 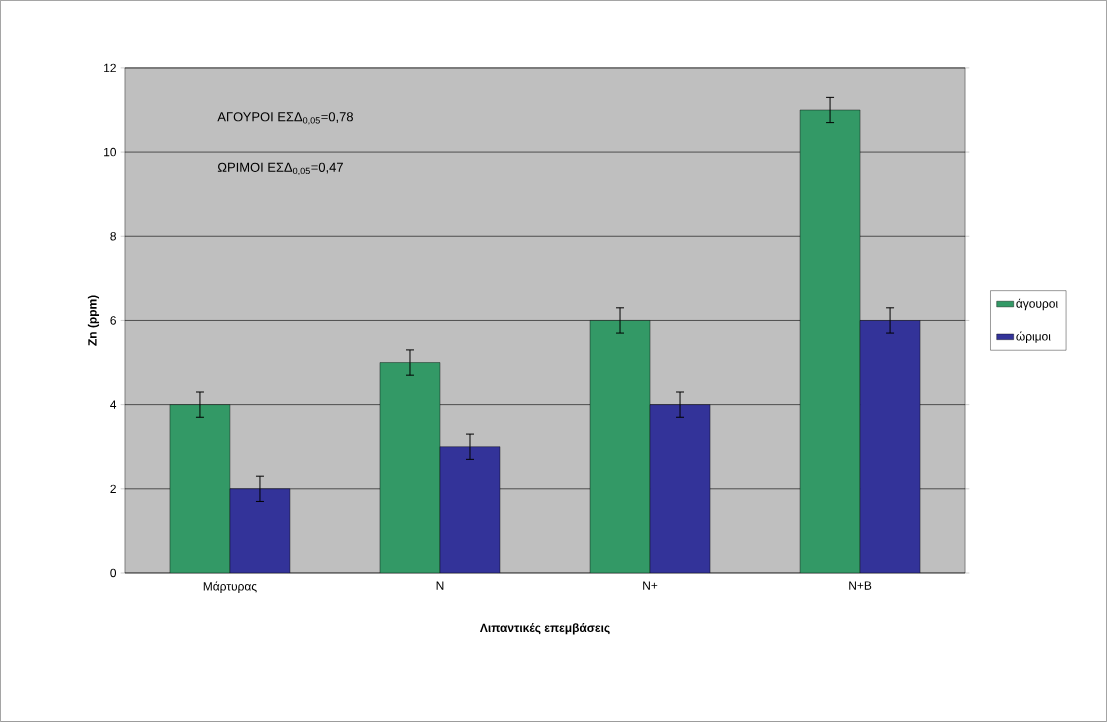 What do you see at coordinates (113, 404) in the screenshot?
I see `y-tick-label: 4` at bounding box center [113, 404].